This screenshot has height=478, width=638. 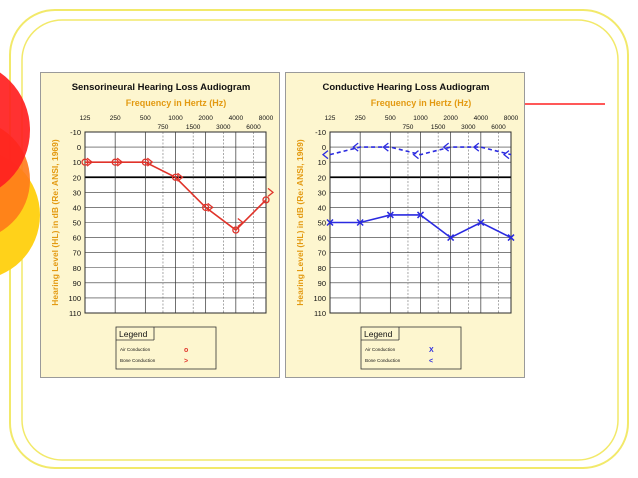 What do you see at coordinates (161, 87) in the screenshot?
I see `chart-title: Sensorineural Hearing Loss Audiogram` at bounding box center [161, 87].